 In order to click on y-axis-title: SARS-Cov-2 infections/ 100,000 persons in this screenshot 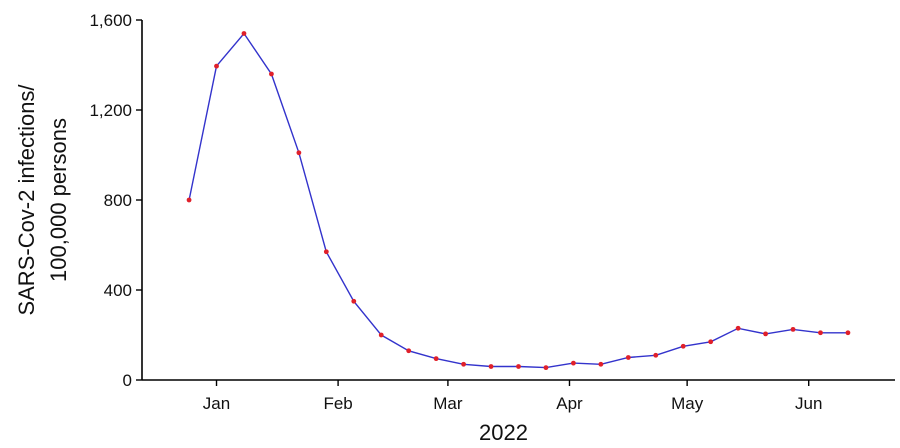, I will do `click(42, 200)`.